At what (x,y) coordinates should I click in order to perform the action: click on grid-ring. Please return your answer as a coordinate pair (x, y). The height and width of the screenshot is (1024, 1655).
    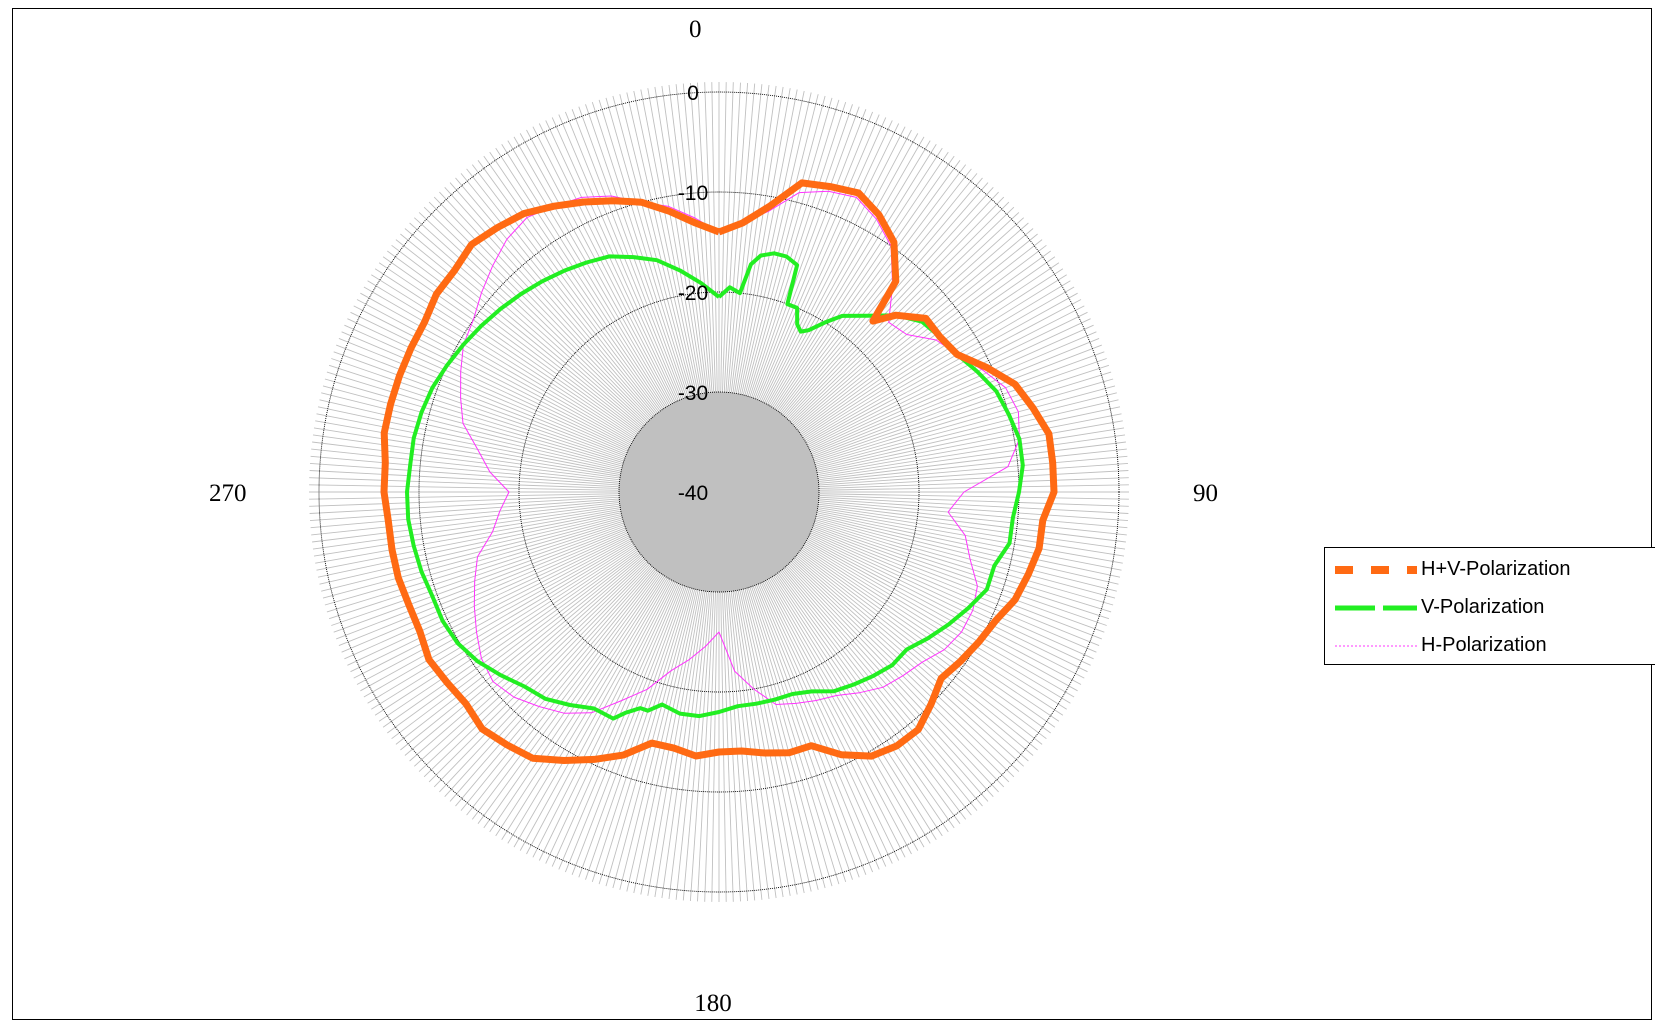
    Looking at the image, I should click on (719, 492).